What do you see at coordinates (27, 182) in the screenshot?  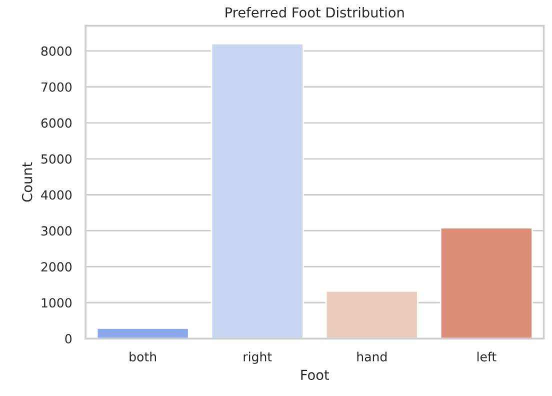 I see `y-axis-title: Count` at bounding box center [27, 182].